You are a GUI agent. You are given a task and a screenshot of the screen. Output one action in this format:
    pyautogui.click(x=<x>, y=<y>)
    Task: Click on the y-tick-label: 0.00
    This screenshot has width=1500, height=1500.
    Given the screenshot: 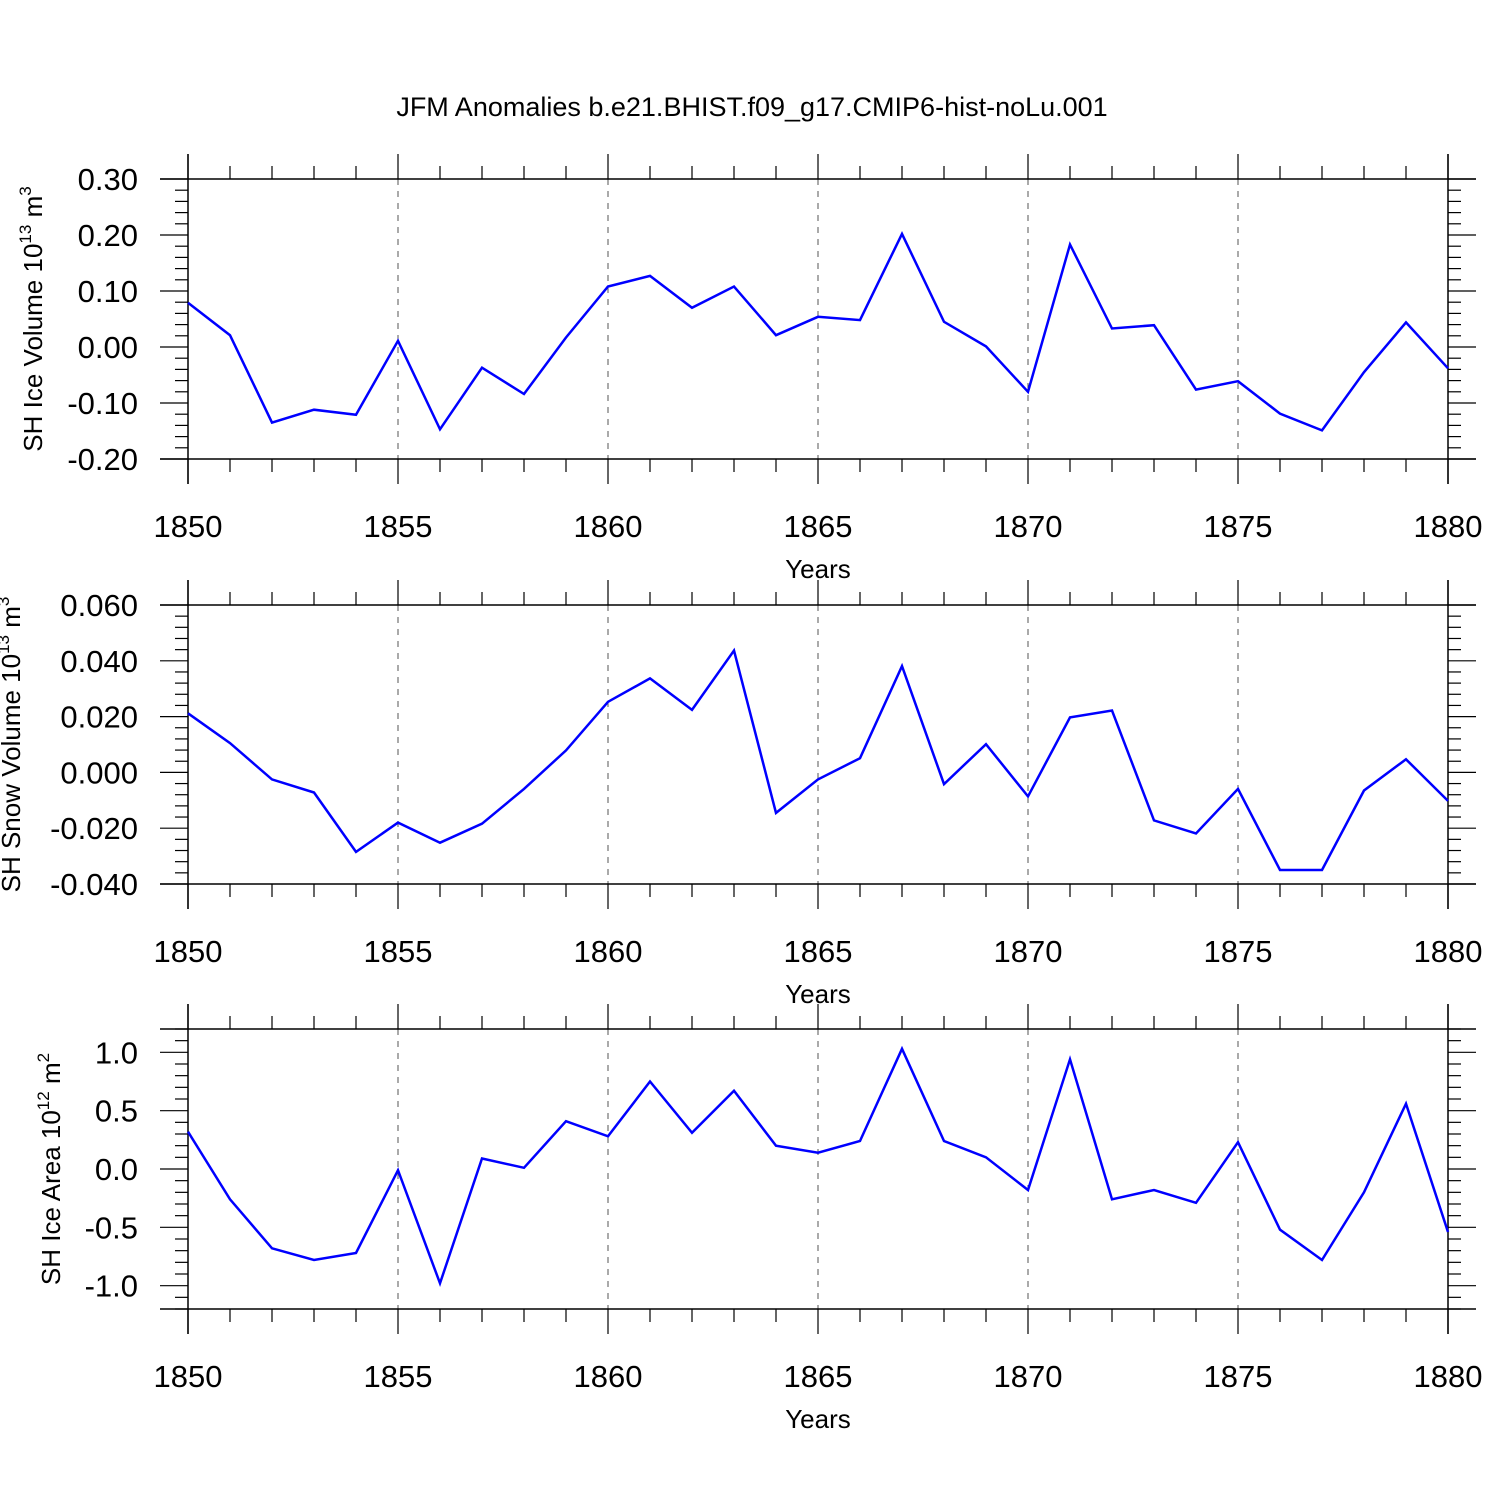 What is the action you would take?
    pyautogui.click(x=108, y=347)
    